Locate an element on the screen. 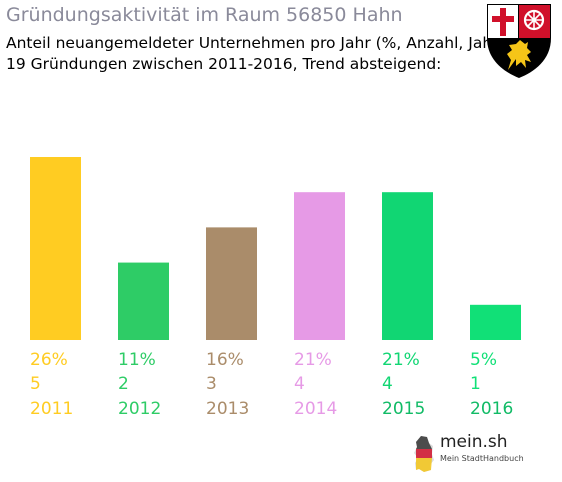  bar-2015 is located at coordinates (407, 266).